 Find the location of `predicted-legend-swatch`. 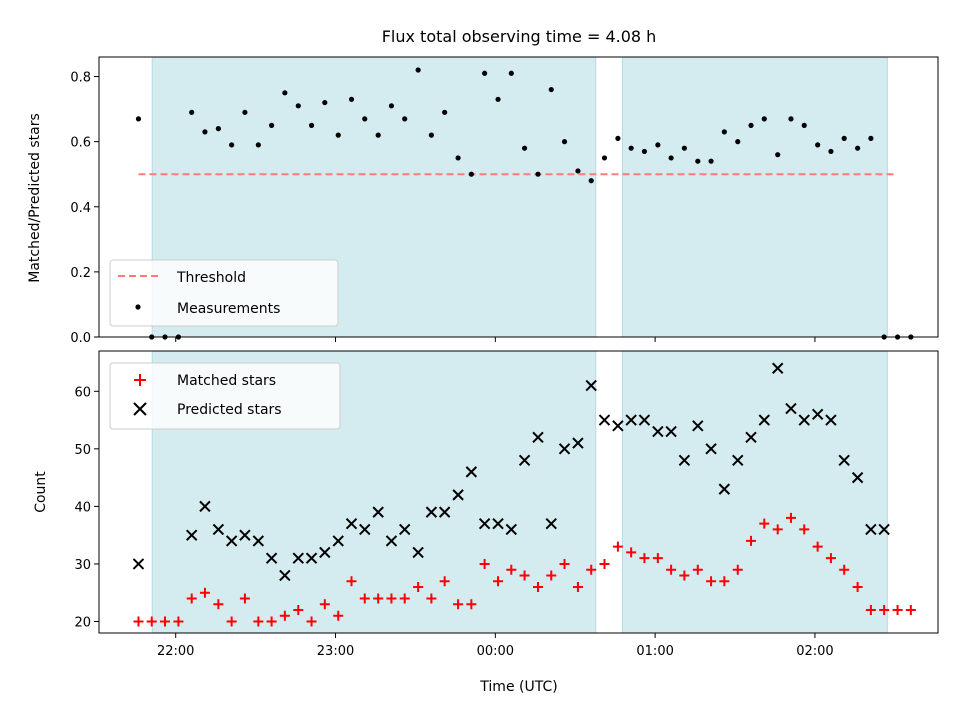

predicted-legend-swatch is located at coordinates (140, 409).